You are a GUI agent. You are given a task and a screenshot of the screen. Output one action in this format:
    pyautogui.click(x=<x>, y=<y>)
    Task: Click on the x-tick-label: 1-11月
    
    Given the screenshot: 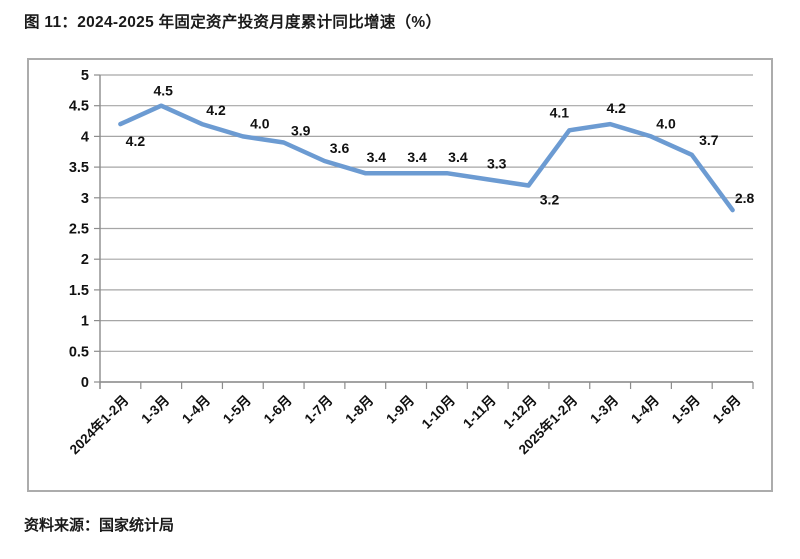 What is the action you would take?
    pyautogui.click(x=479, y=412)
    